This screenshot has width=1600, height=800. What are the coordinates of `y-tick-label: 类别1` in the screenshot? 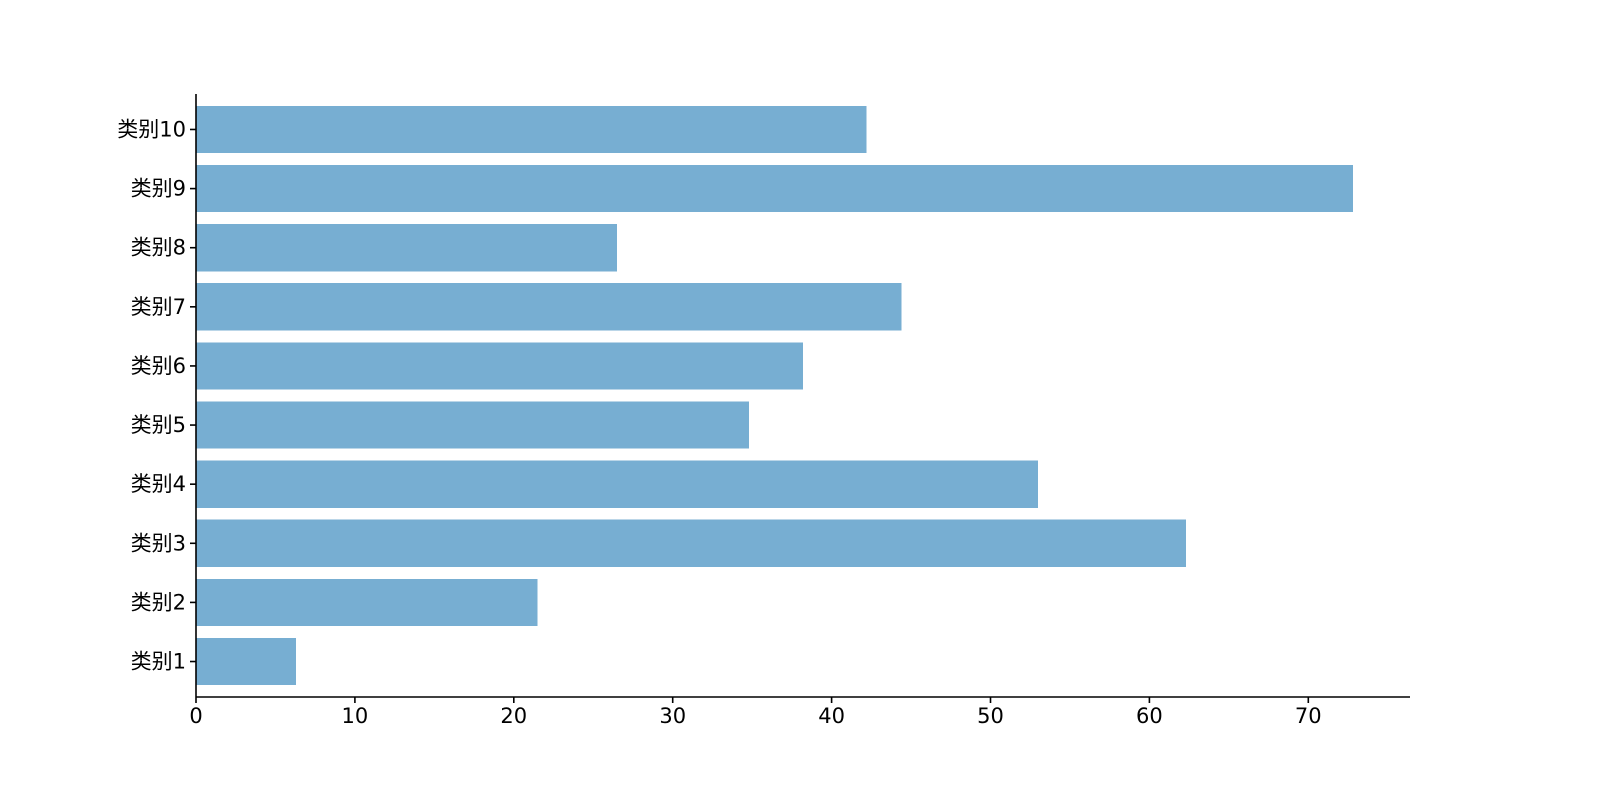 It's located at (158, 662).